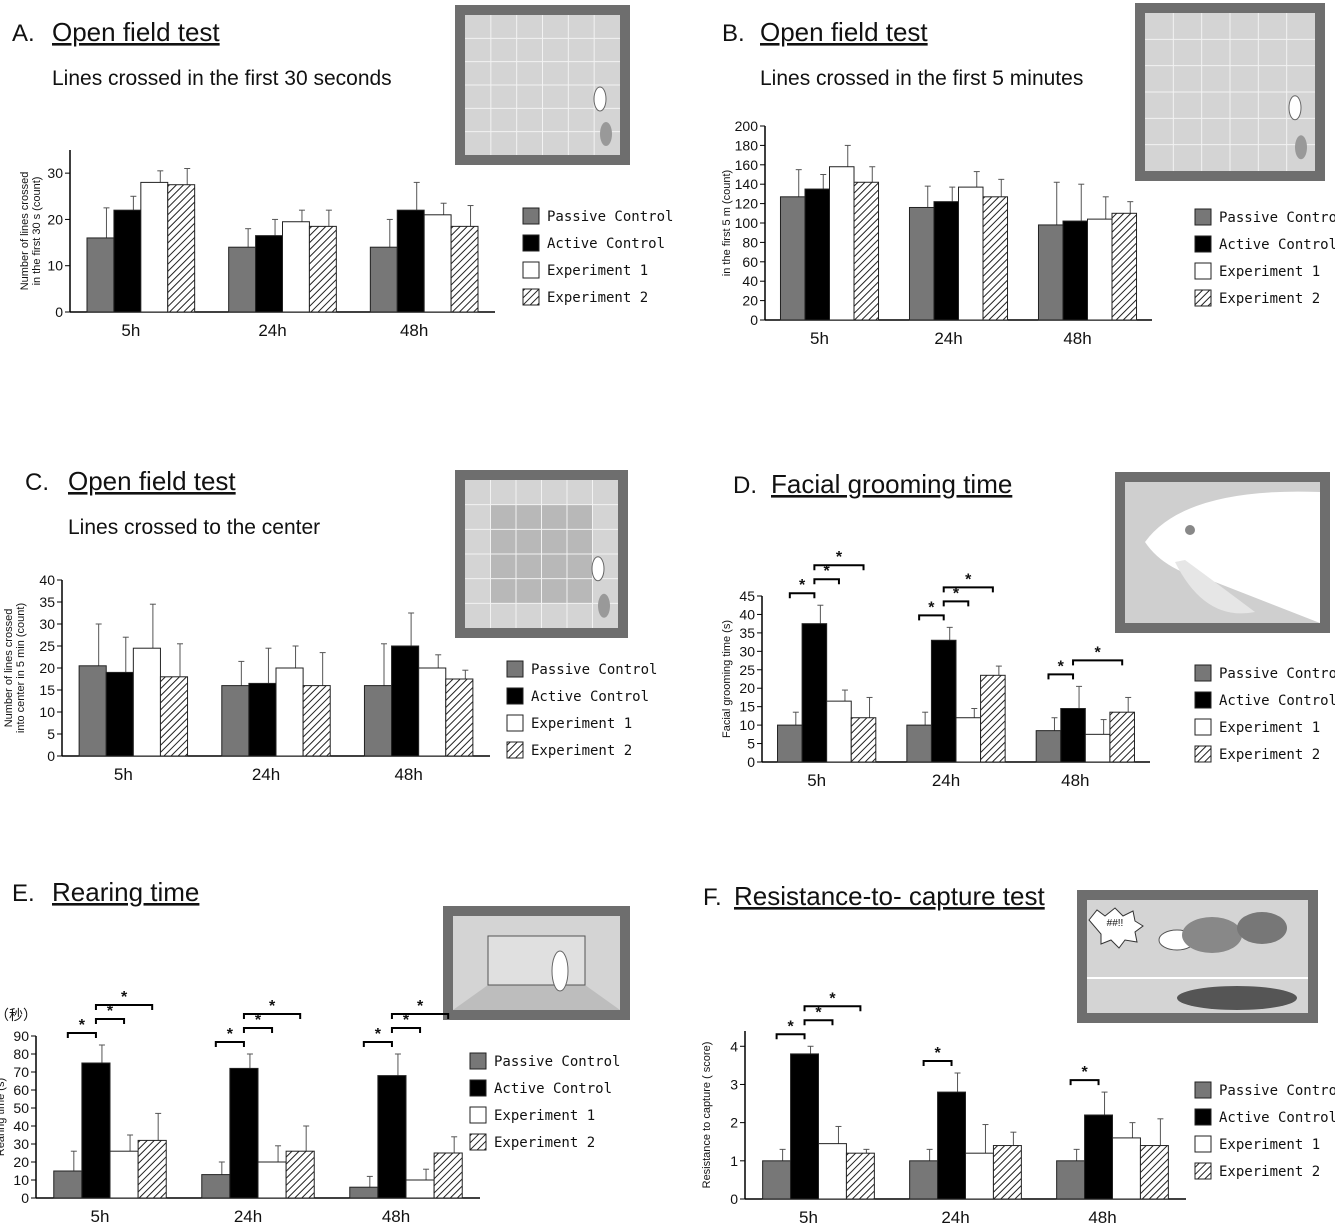 The width and height of the screenshot is (1335, 1228). What do you see at coordinates (21, 1090) in the screenshot?
I see `y-tick-label: 60` at bounding box center [21, 1090].